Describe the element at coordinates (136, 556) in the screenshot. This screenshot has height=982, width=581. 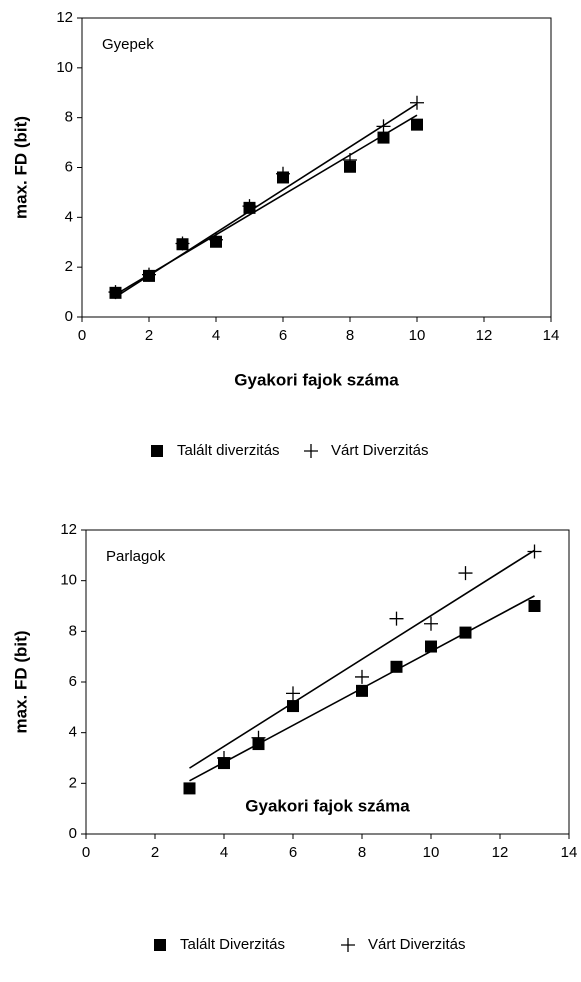
I see `annotation: Parlagok` at that location.